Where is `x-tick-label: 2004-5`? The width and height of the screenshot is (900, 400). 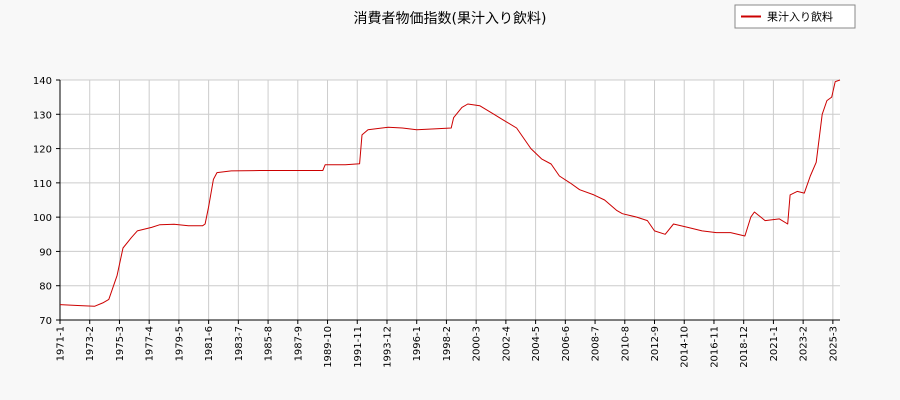 x-tick-label: 2004-5 is located at coordinates (536, 343).